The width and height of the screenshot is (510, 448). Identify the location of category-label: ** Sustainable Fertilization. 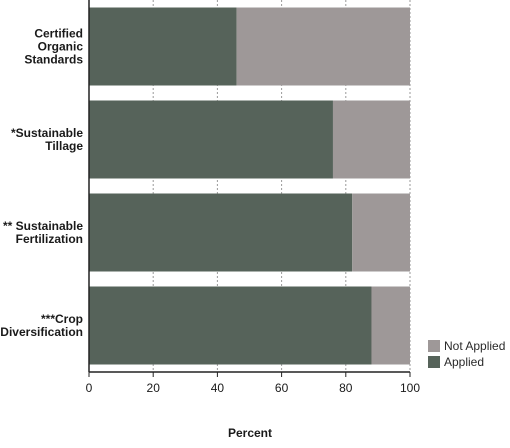
(43, 232).